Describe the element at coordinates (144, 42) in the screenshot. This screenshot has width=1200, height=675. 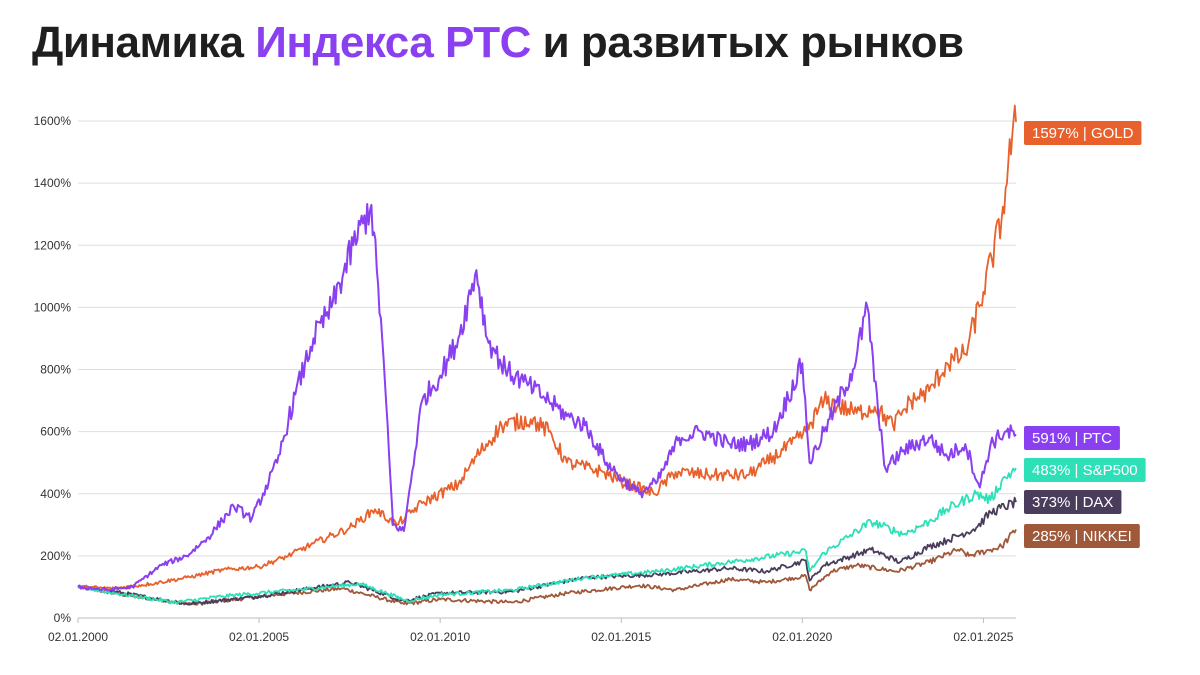
I see `title-part-1: Динамика` at that location.